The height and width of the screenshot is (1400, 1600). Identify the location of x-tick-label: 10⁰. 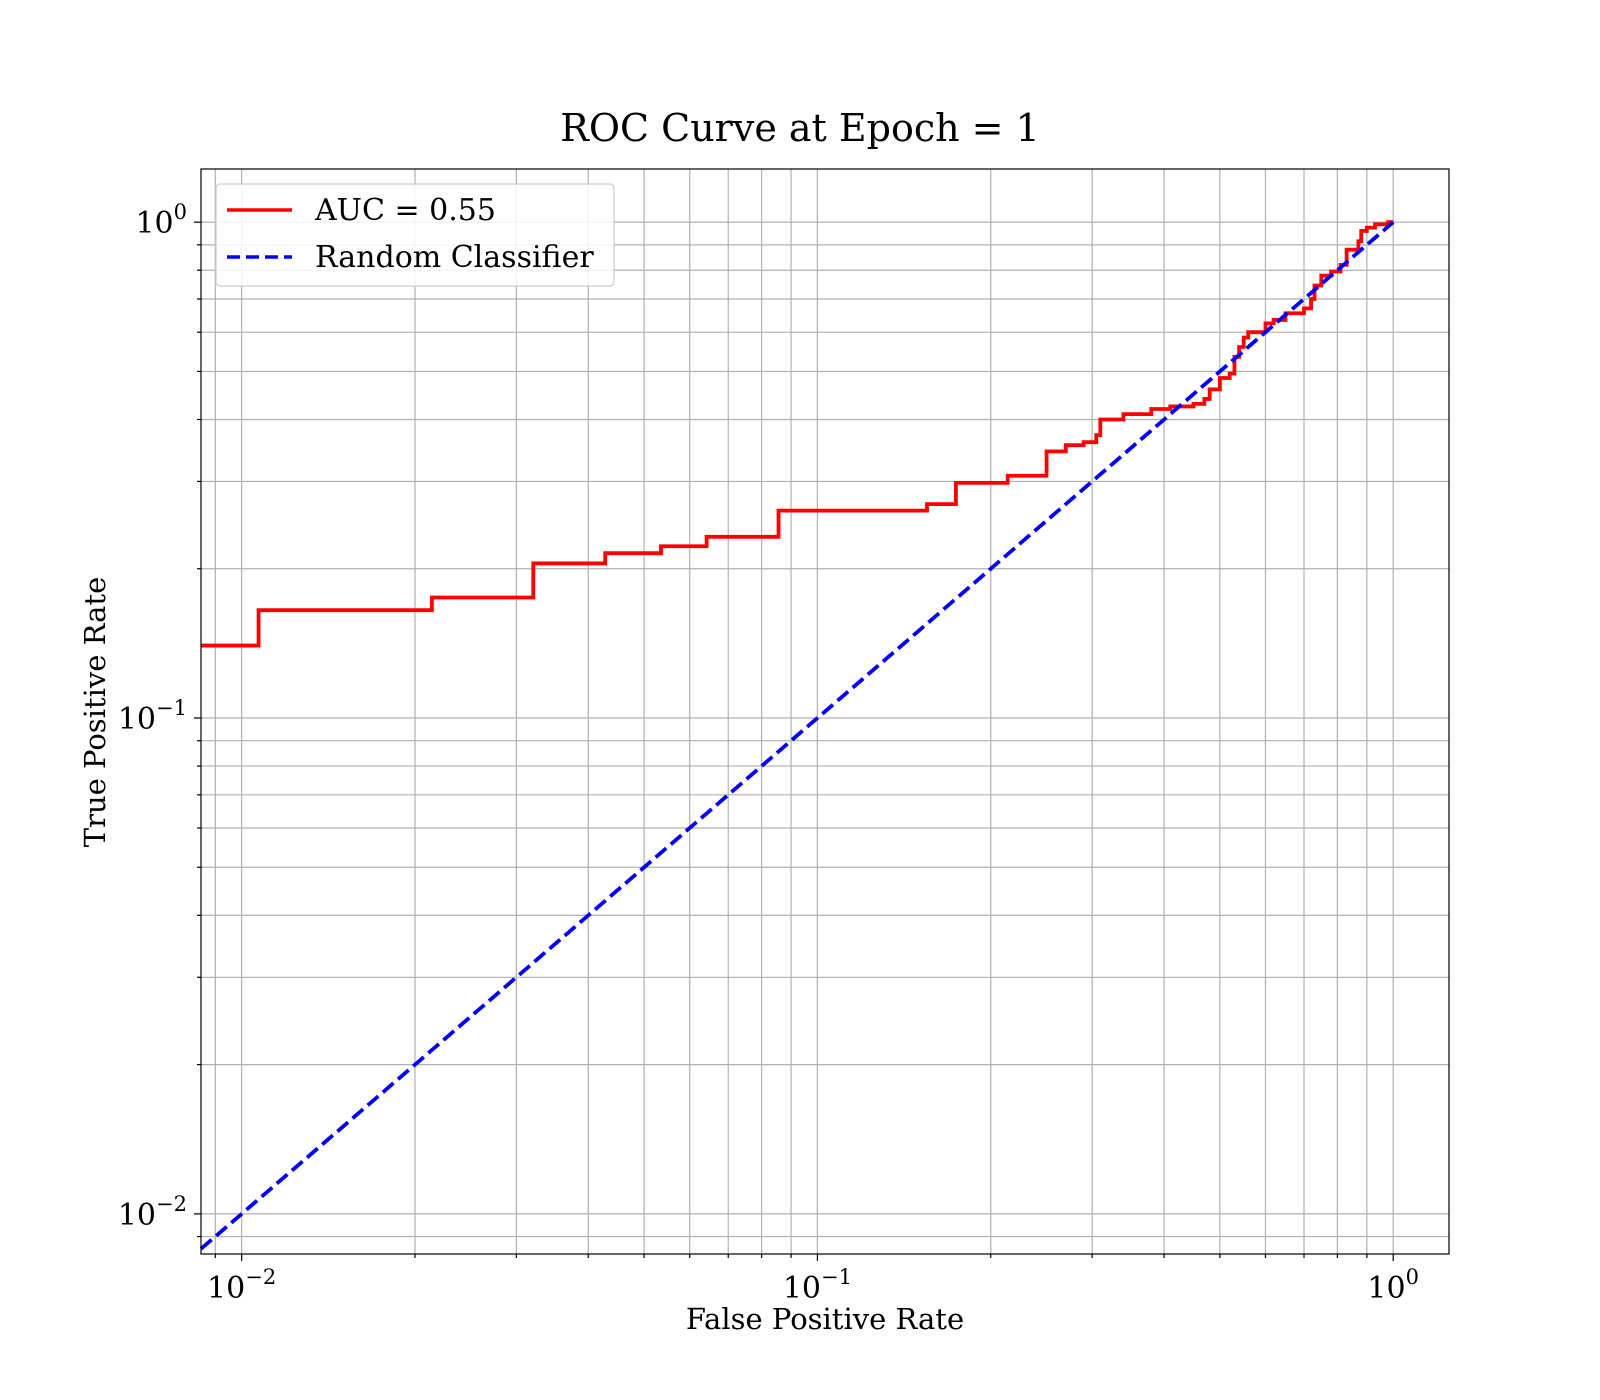
(1393, 1285).